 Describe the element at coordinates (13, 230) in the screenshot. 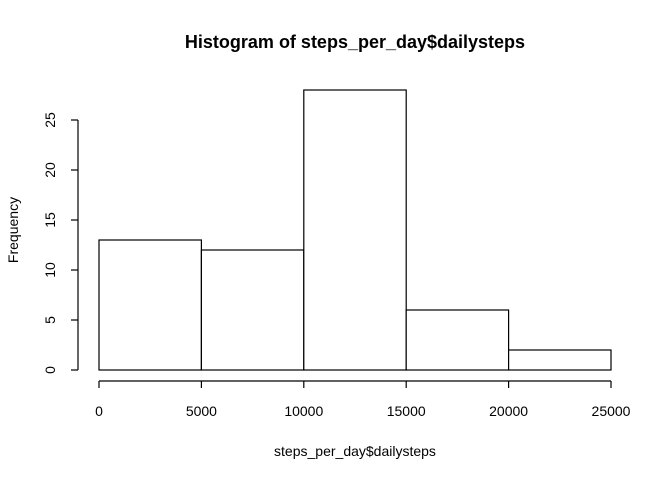

I see `y-axis-label: Frequency` at that location.